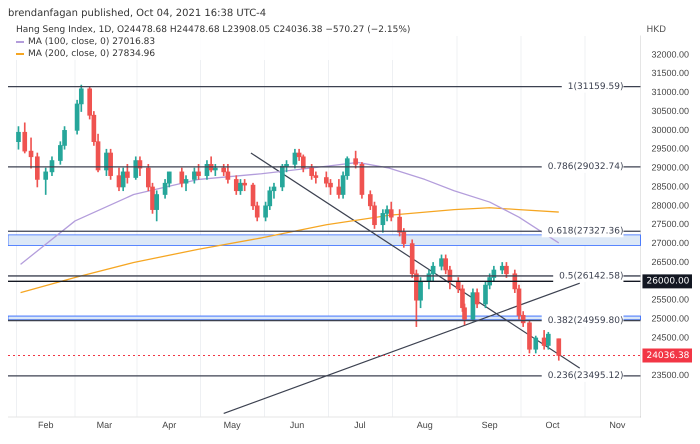 Image resolution: width=700 pixels, height=444 pixels. Describe the element at coordinates (586, 376) in the screenshot. I see `ref-line-label: 0.236(23495.12)` at that location.